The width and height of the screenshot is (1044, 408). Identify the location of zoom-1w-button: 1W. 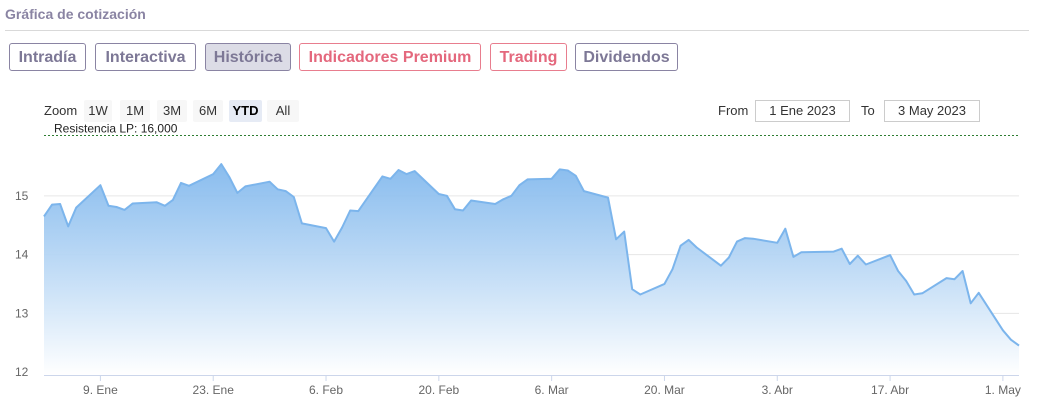
(98, 111).